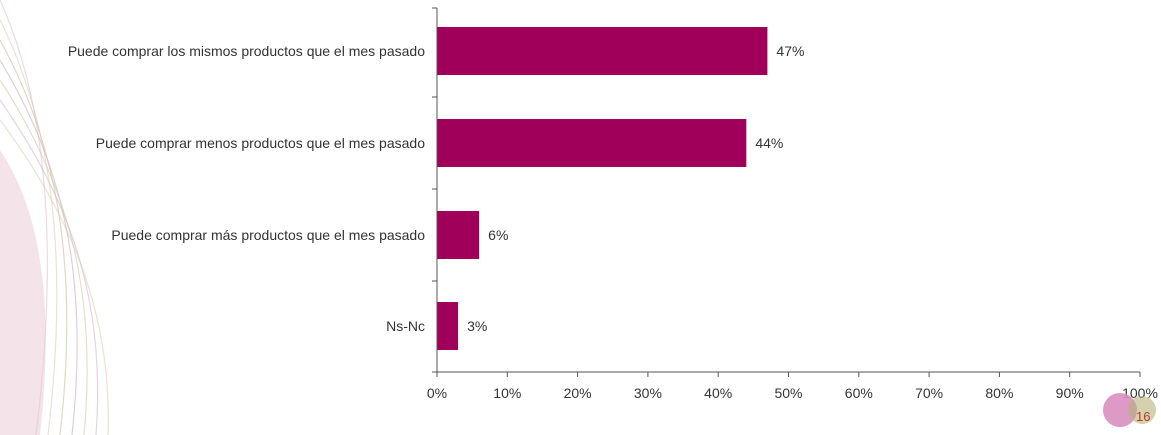 The image size is (1161, 435). Describe the element at coordinates (437, 393) in the screenshot. I see `x-tick-label: 0%` at that location.